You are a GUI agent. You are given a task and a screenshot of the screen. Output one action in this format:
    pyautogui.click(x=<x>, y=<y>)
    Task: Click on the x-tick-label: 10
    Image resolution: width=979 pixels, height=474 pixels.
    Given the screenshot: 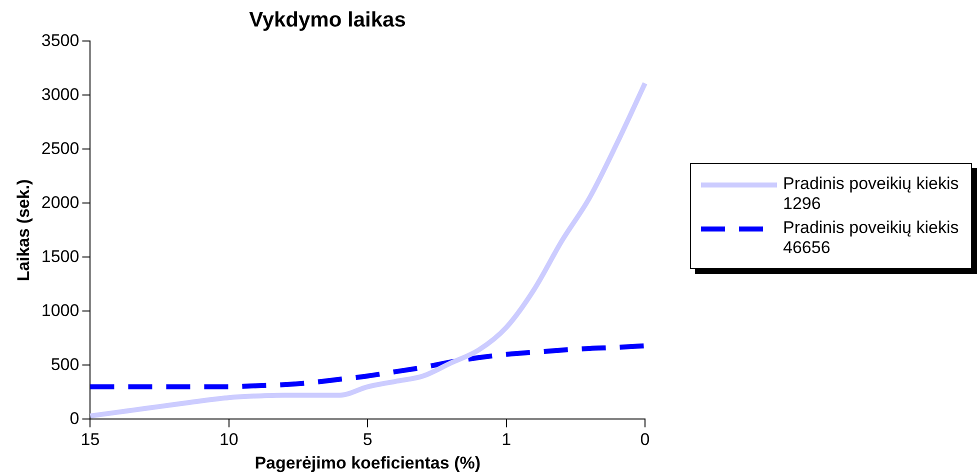 What is the action you would take?
    pyautogui.click(x=228, y=440)
    